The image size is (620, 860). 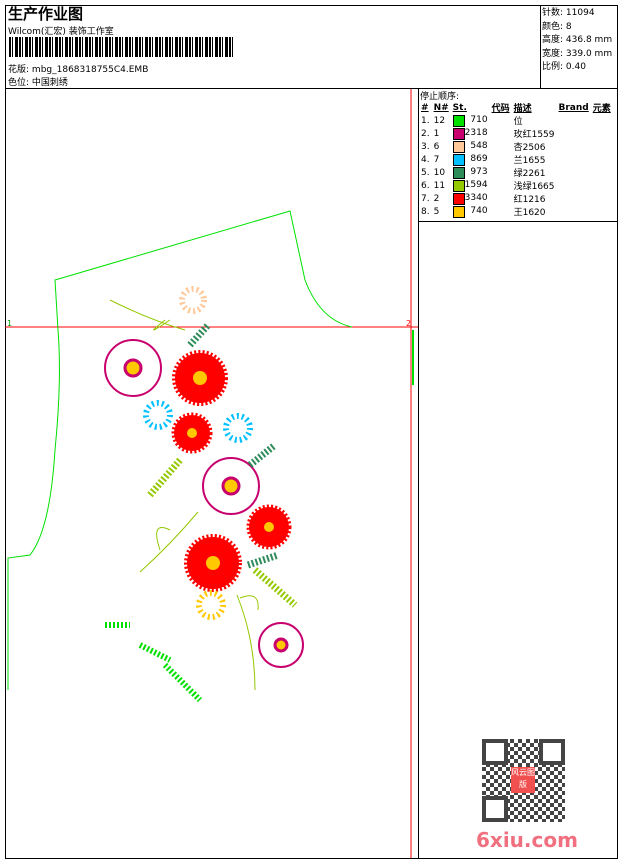 What do you see at coordinates (425, 120) in the screenshot?
I see `row-index: 1.` at bounding box center [425, 120].